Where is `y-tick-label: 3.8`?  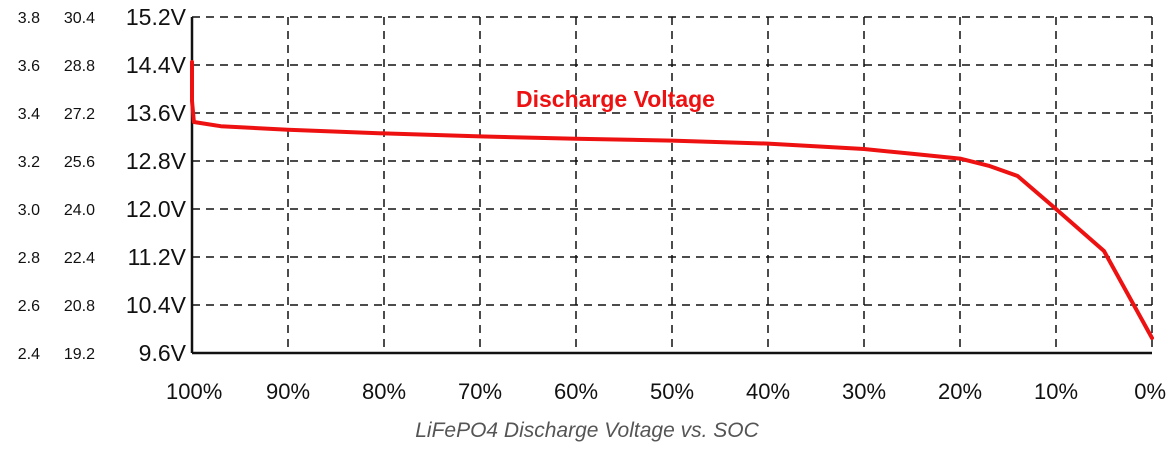
y-tick-label: 3.8 is located at coordinates (29, 18).